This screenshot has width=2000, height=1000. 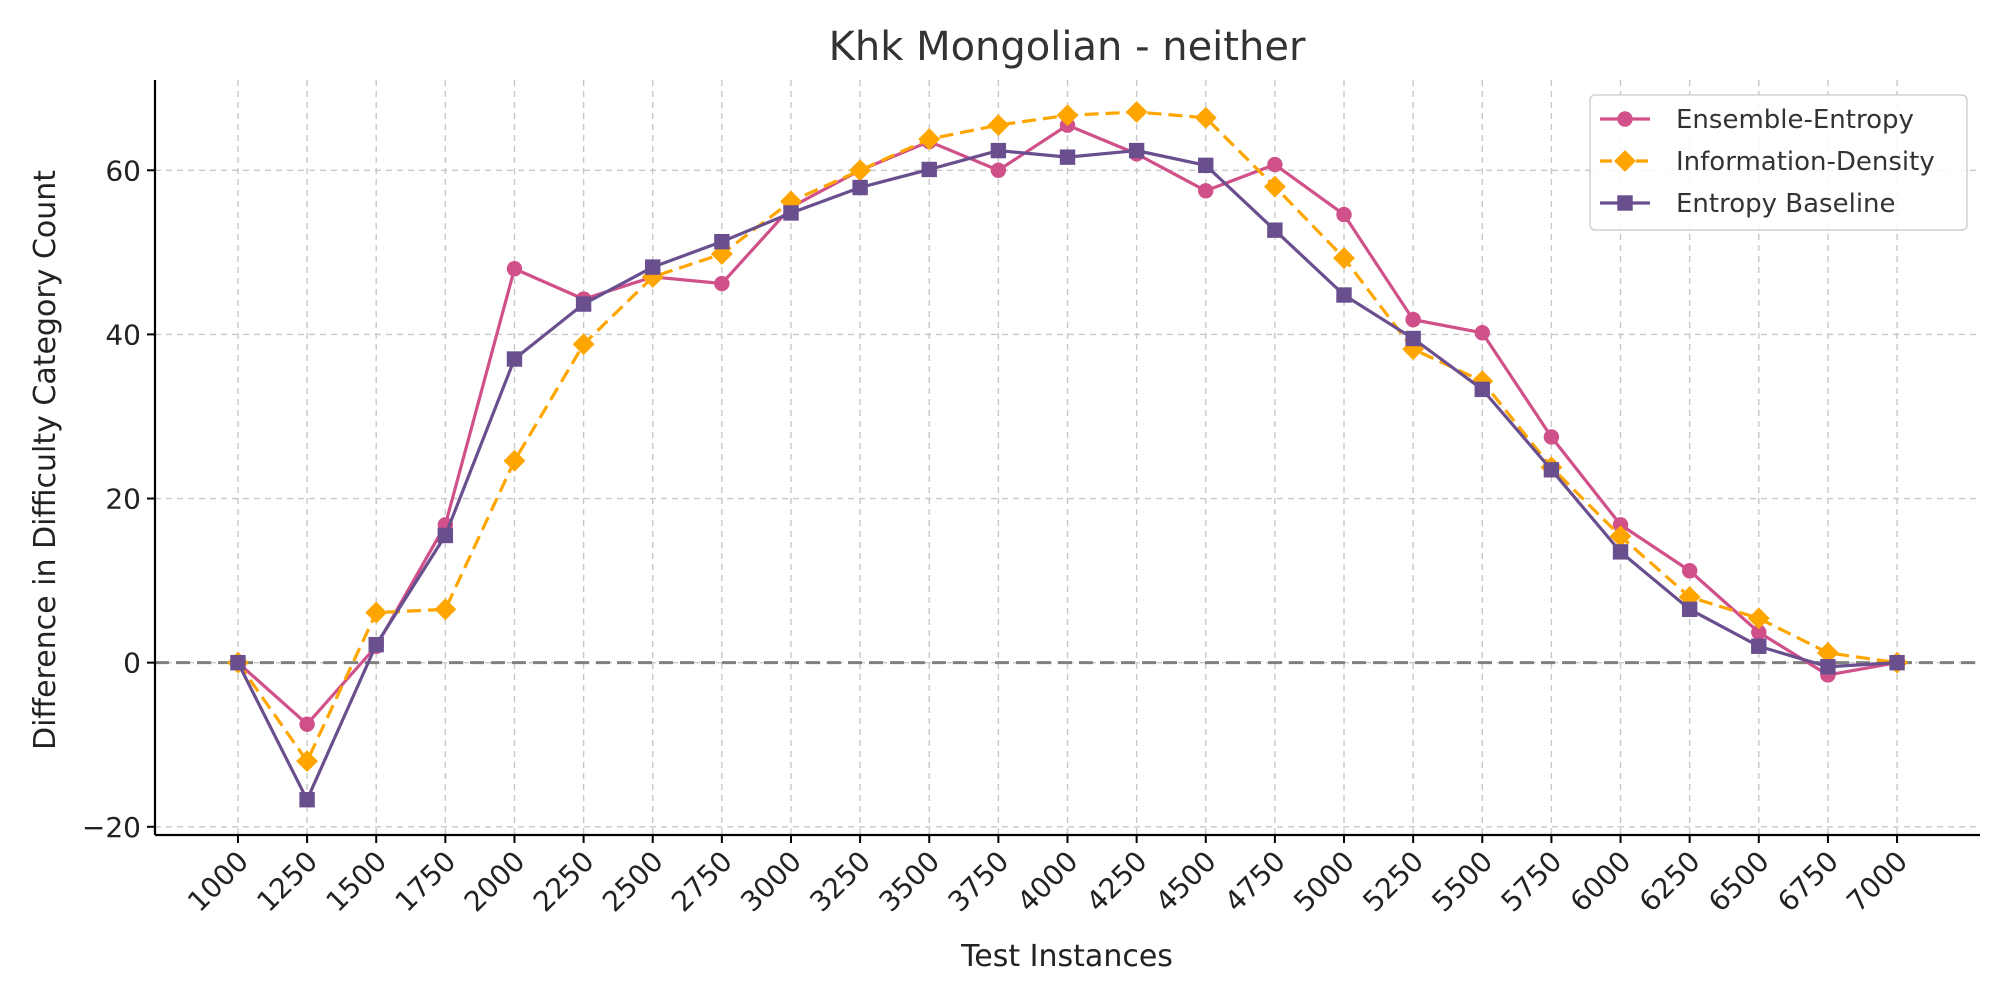 What do you see at coordinates (287, 882) in the screenshot?
I see `x-tick-label: 1250` at bounding box center [287, 882].